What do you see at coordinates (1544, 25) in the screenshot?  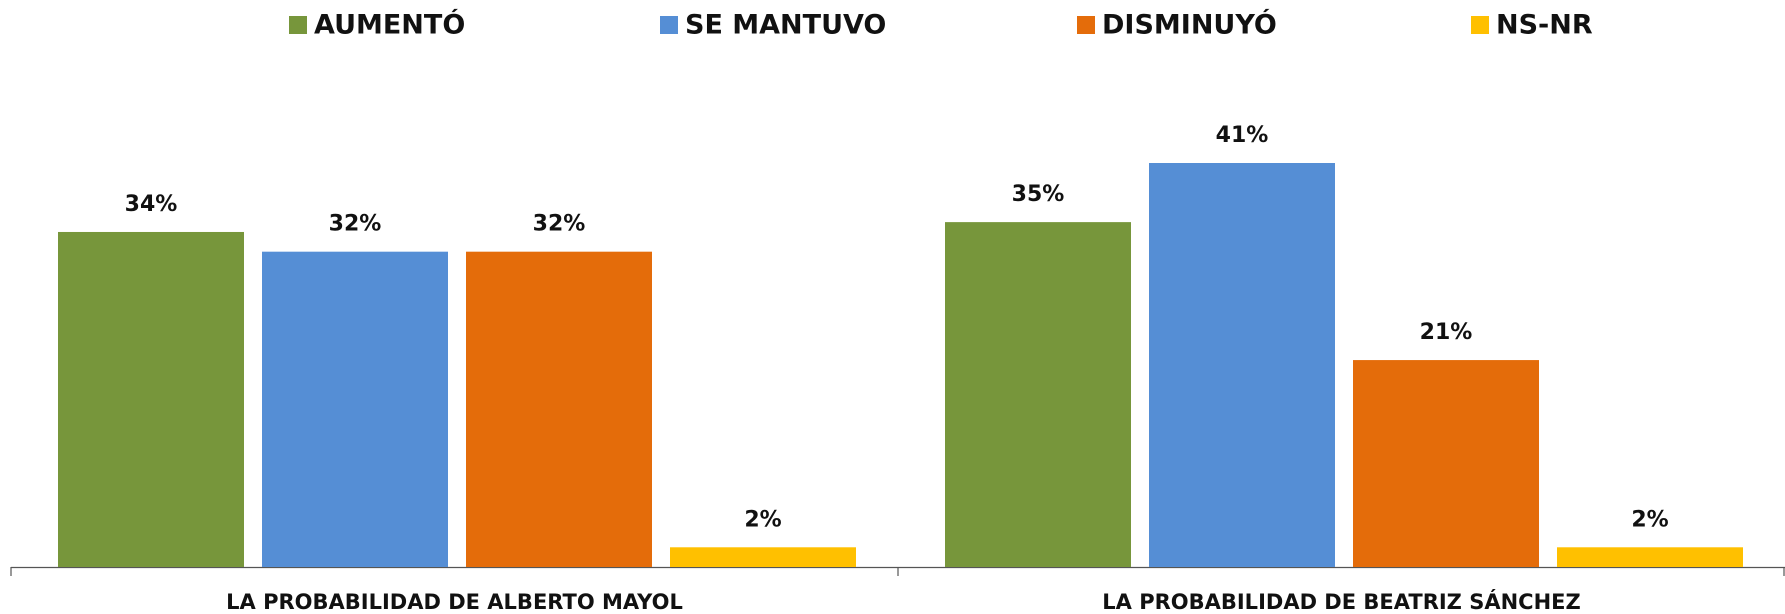 I see `legend-label: NS-NR` at bounding box center [1544, 25].